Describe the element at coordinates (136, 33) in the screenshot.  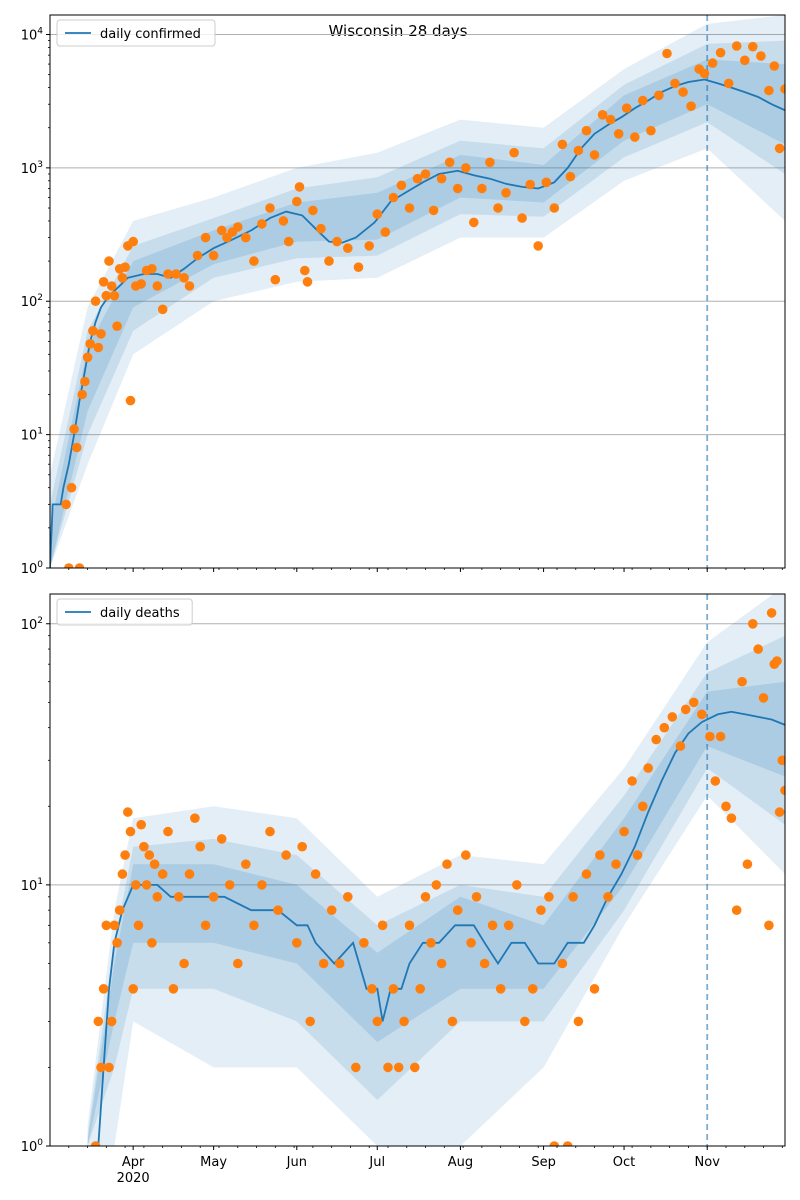
I see `legend: daily confirmed` at that location.